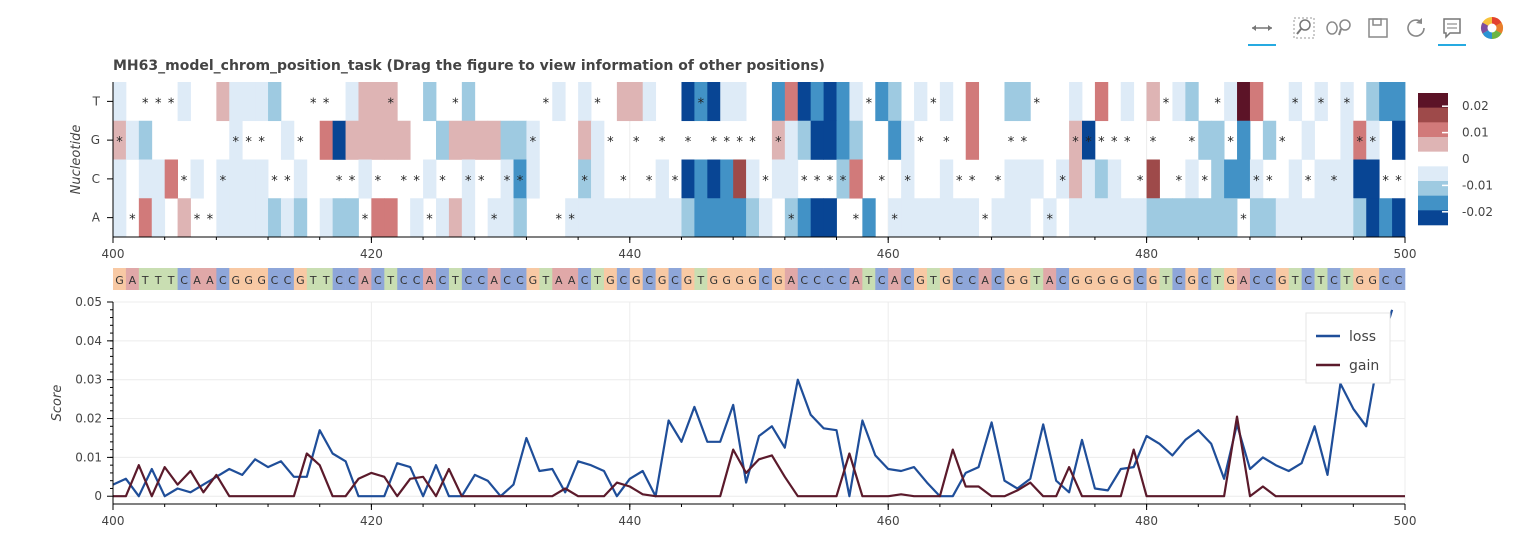 The height and width of the screenshot is (546, 1518). What do you see at coordinates (759, 456) in the screenshot?
I see `series-line-gain` at bounding box center [759, 456].